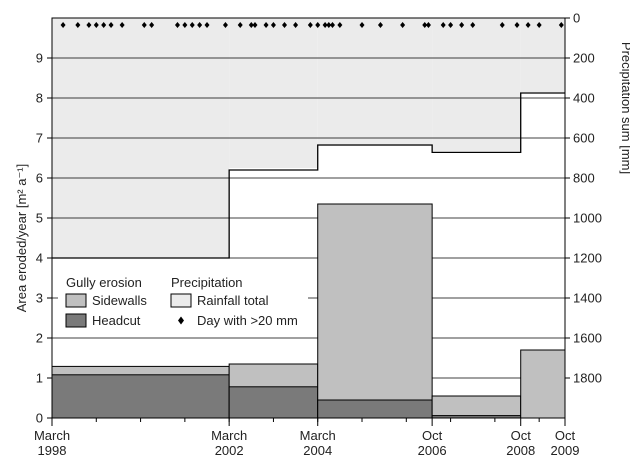  What do you see at coordinates (584, 58) in the screenshot?
I see `y-right-tick-label-1: 200` at bounding box center [584, 58].